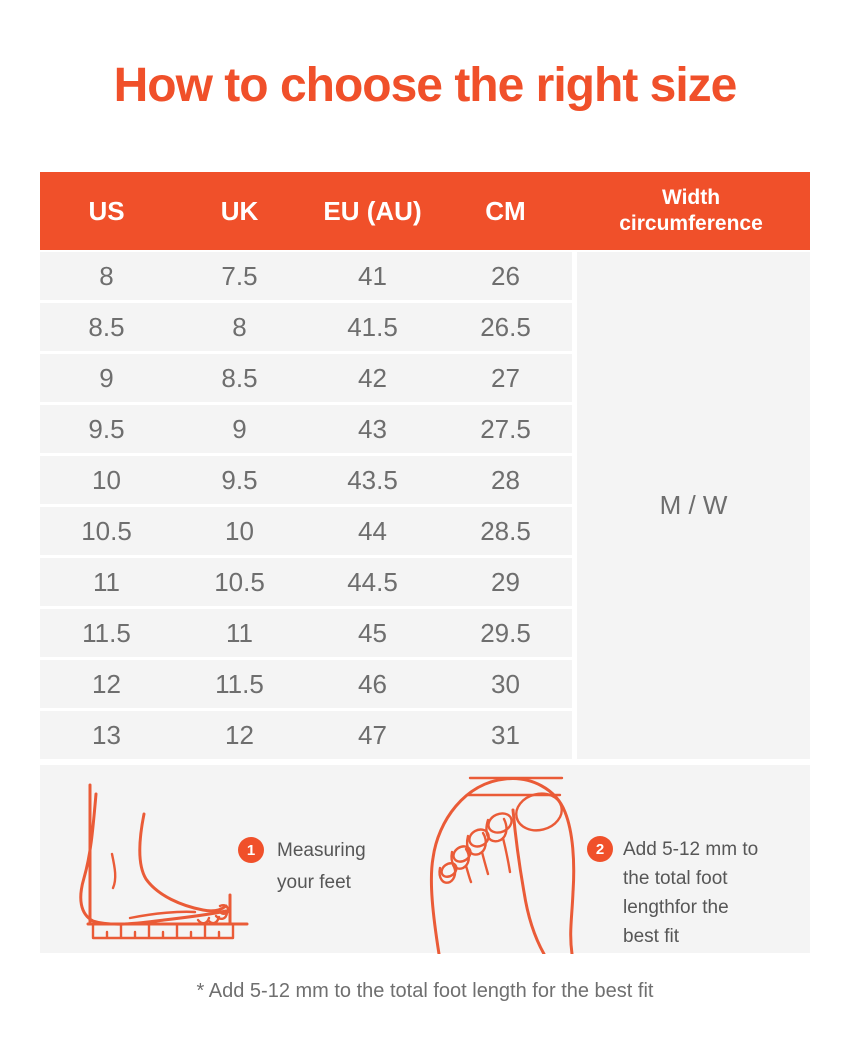  I want to click on header-cell-cm: CM, so click(505, 210).